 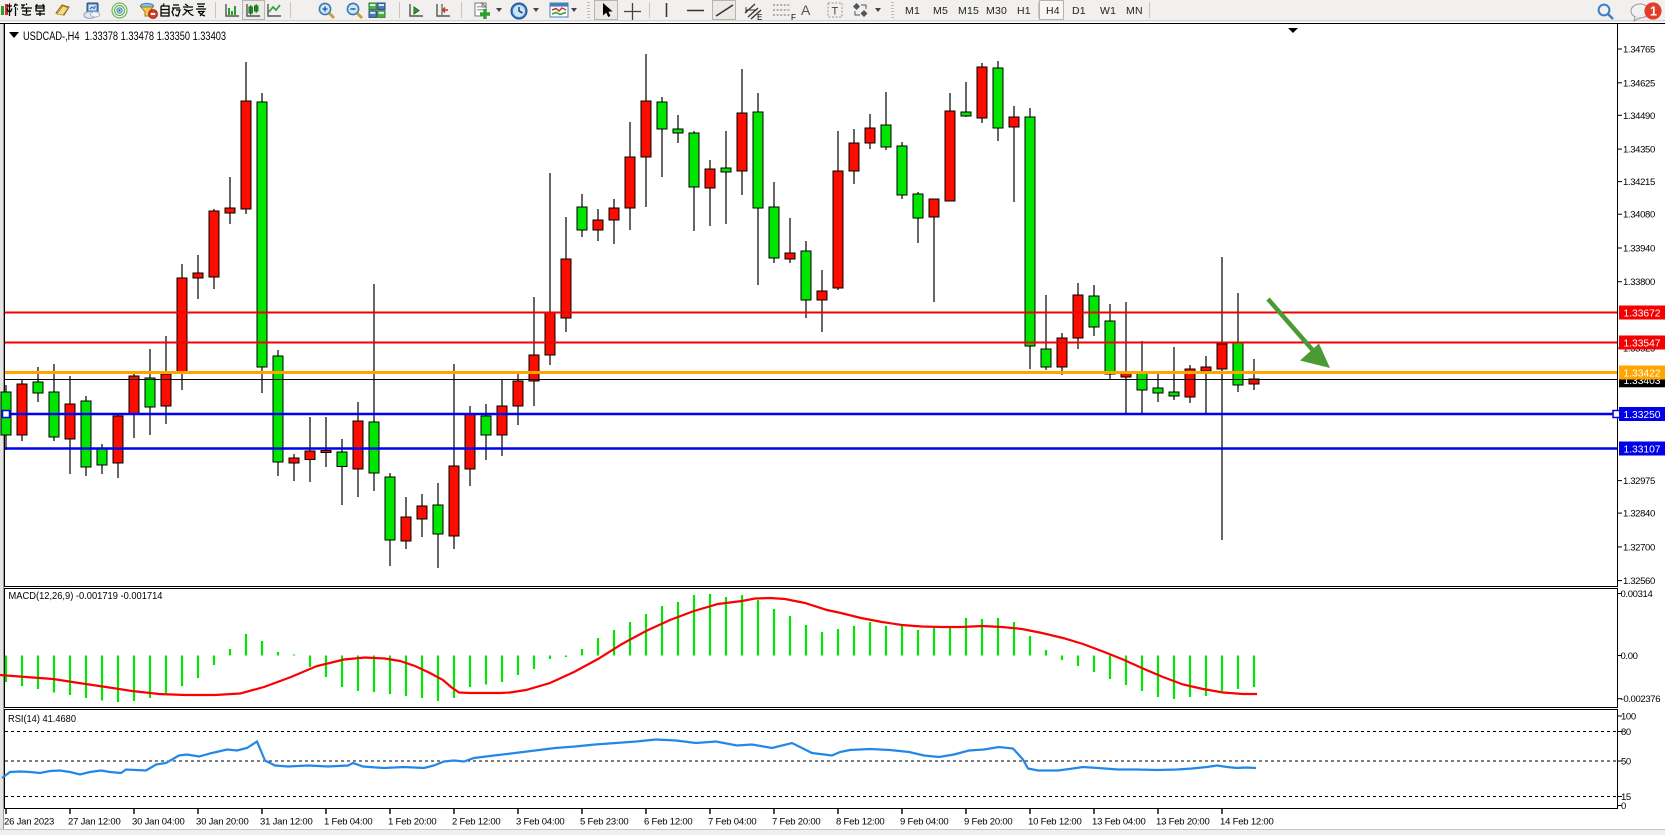 What do you see at coordinates (1642, 313) in the screenshot?
I see `svg-text: 1.33672` at bounding box center [1642, 313].